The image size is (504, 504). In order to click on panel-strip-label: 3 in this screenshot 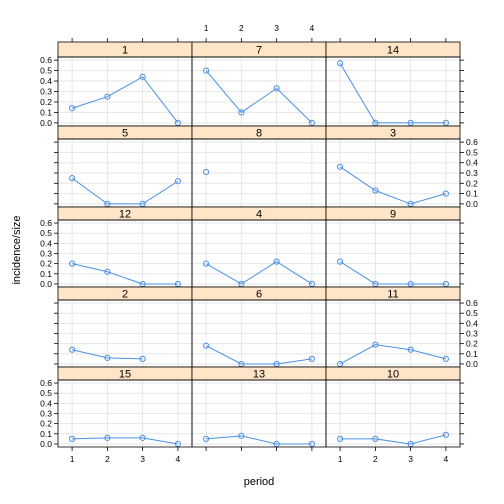, I will do `click(393, 134)`.